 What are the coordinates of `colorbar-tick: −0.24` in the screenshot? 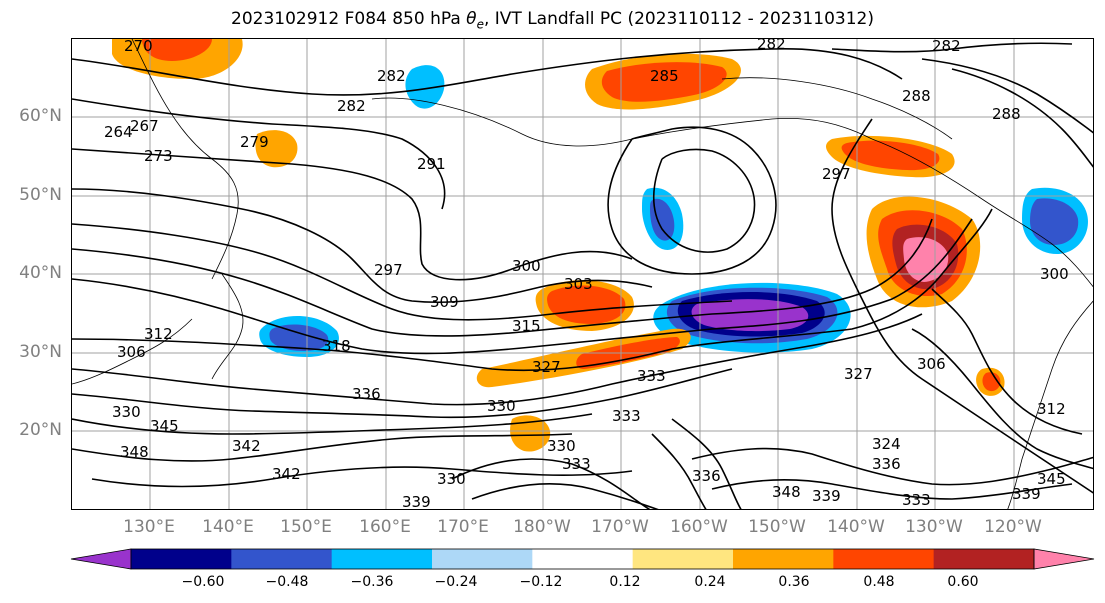 It's located at (456, 582).